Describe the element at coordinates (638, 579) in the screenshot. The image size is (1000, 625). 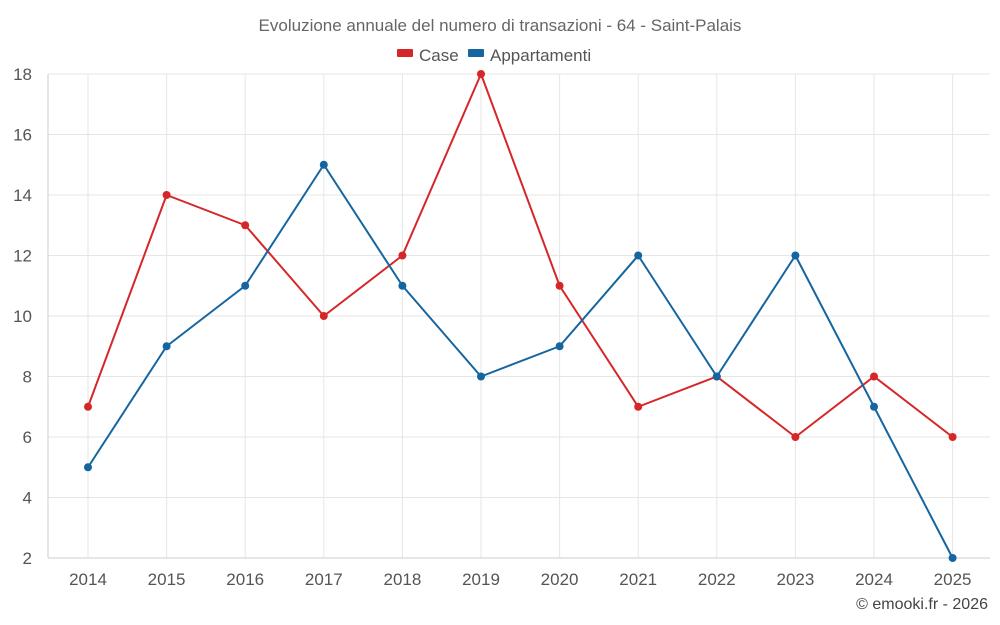
I see `x-tick-label: 2021` at that location.